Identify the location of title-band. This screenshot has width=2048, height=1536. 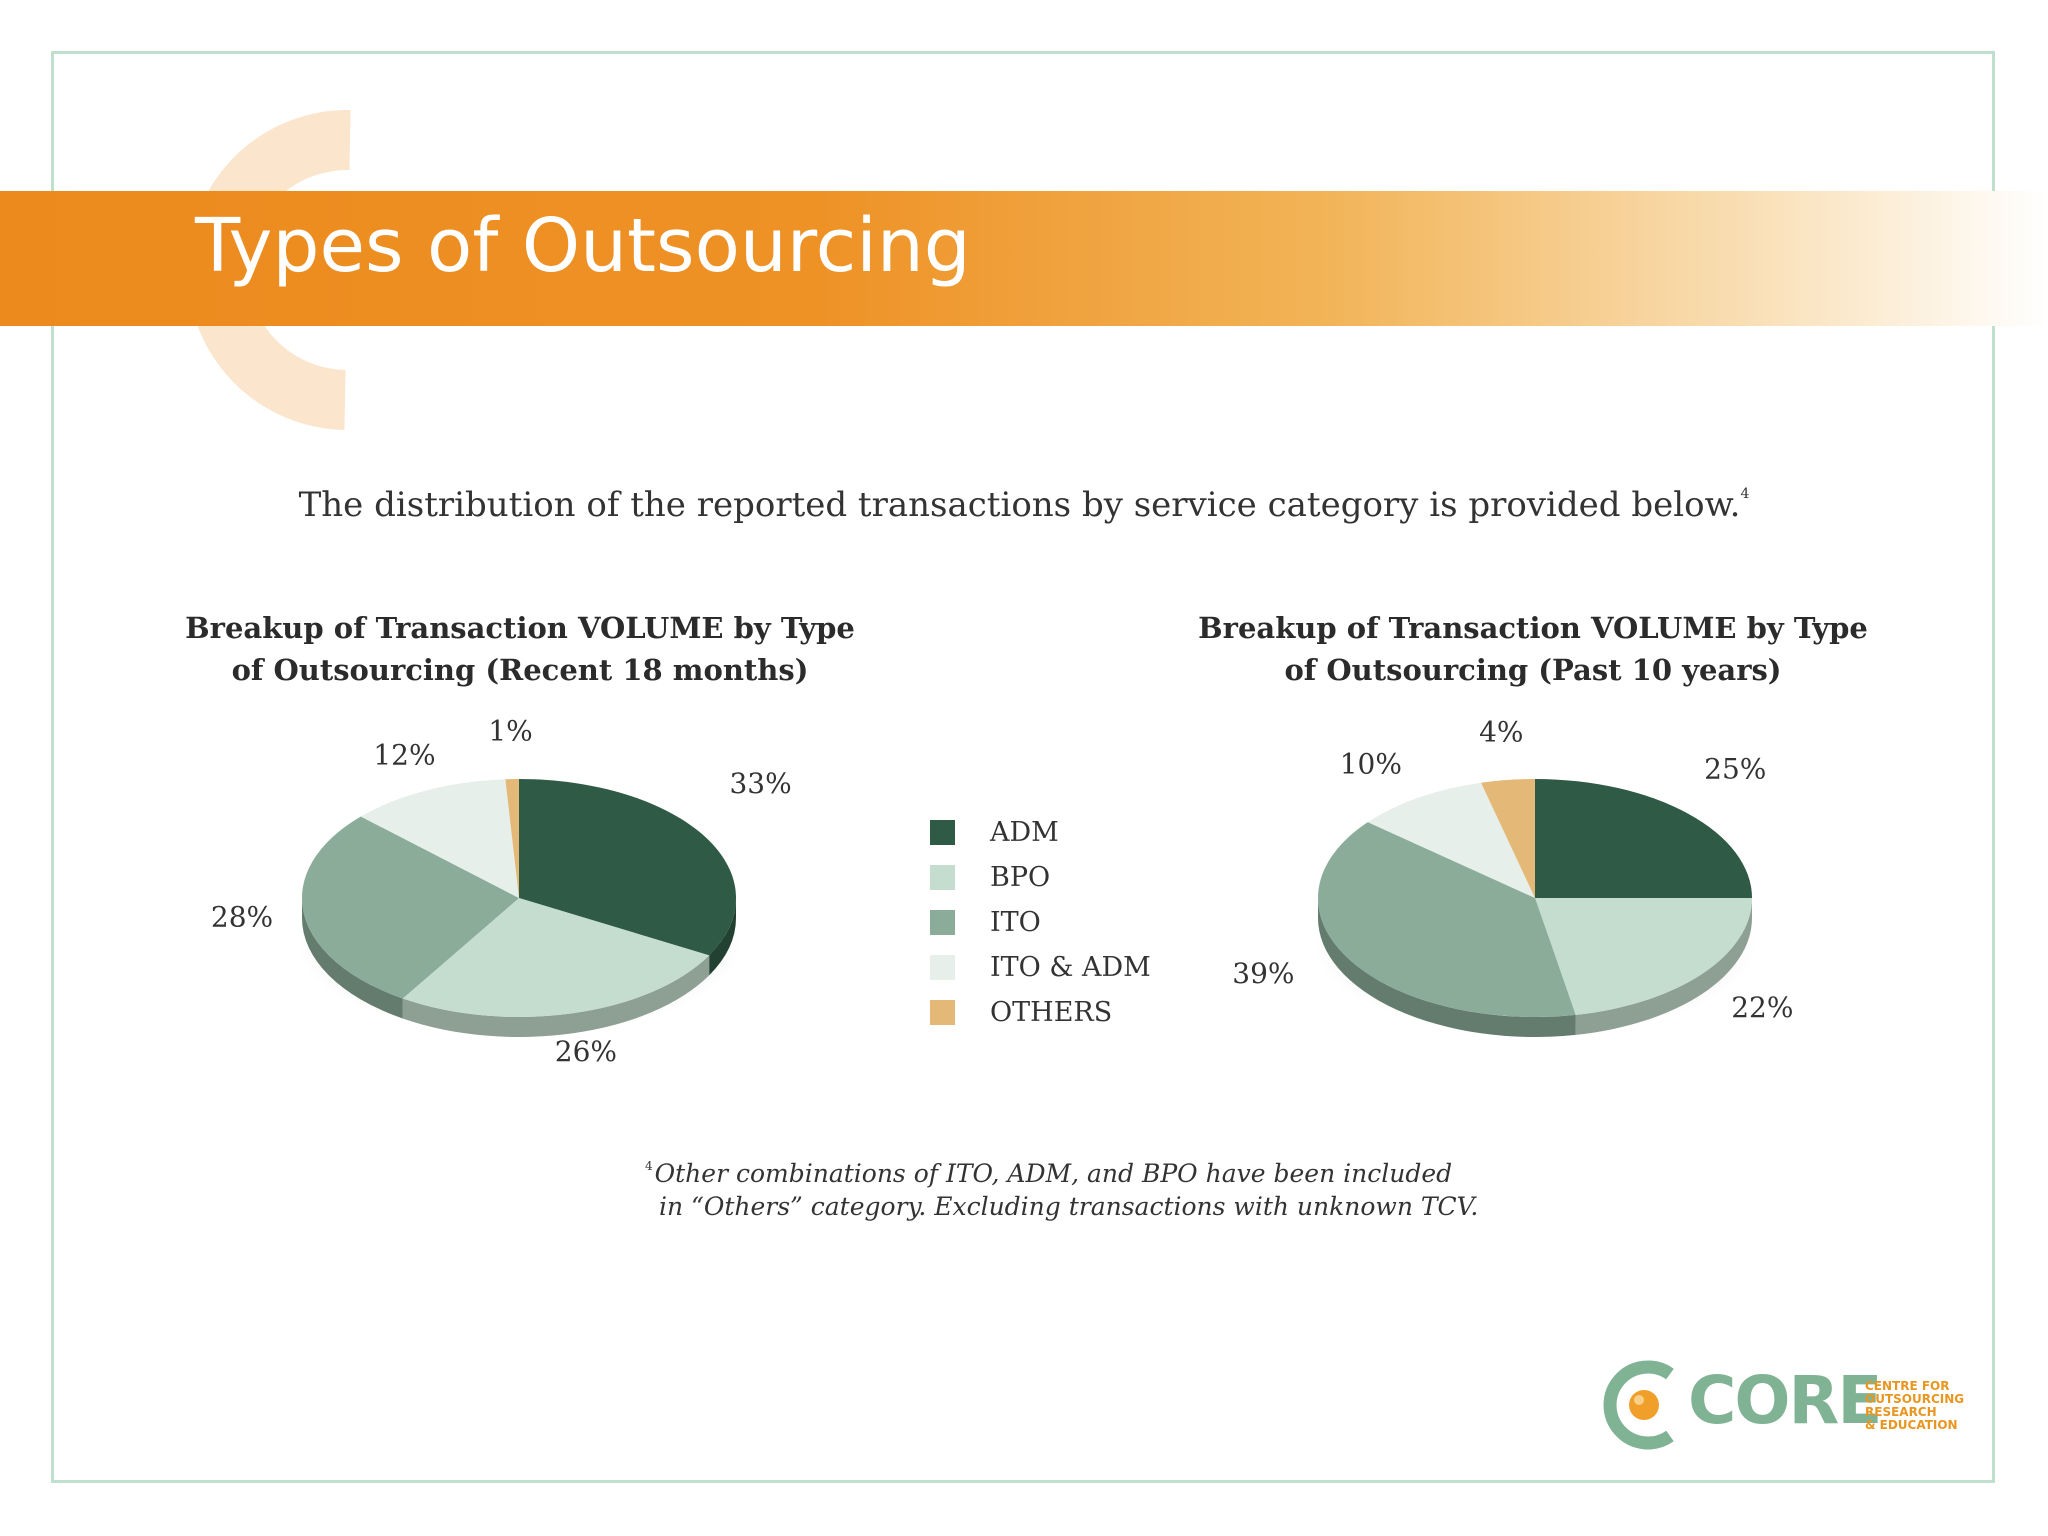
(1024, 258).